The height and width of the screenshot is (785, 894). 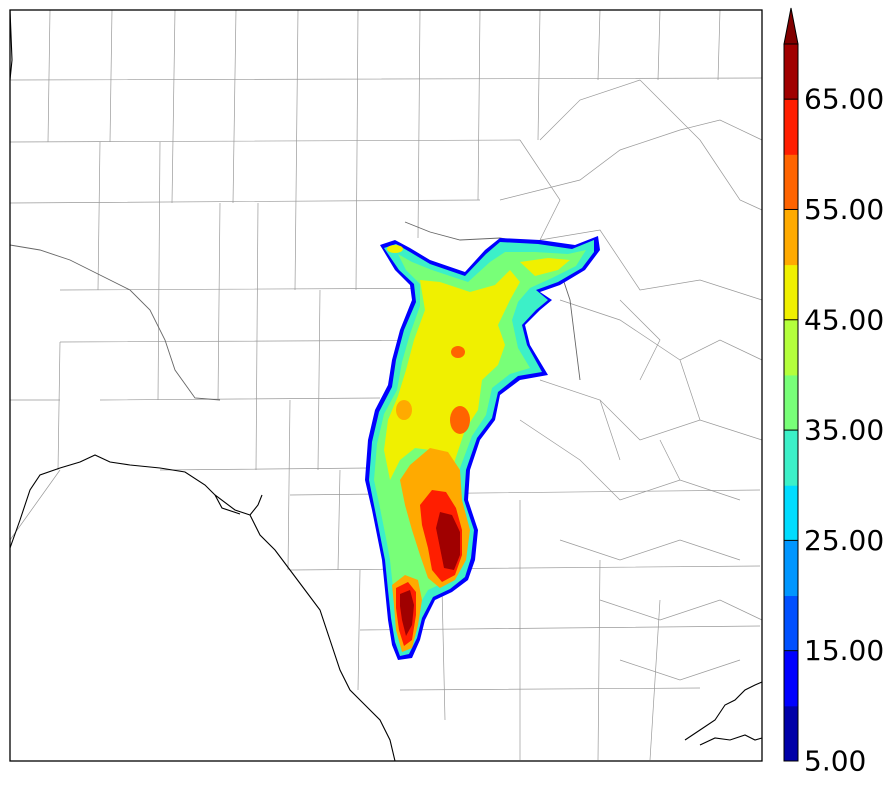 What do you see at coordinates (545, 267) in the screenshot?
I see `field-yellow-north` at bounding box center [545, 267].